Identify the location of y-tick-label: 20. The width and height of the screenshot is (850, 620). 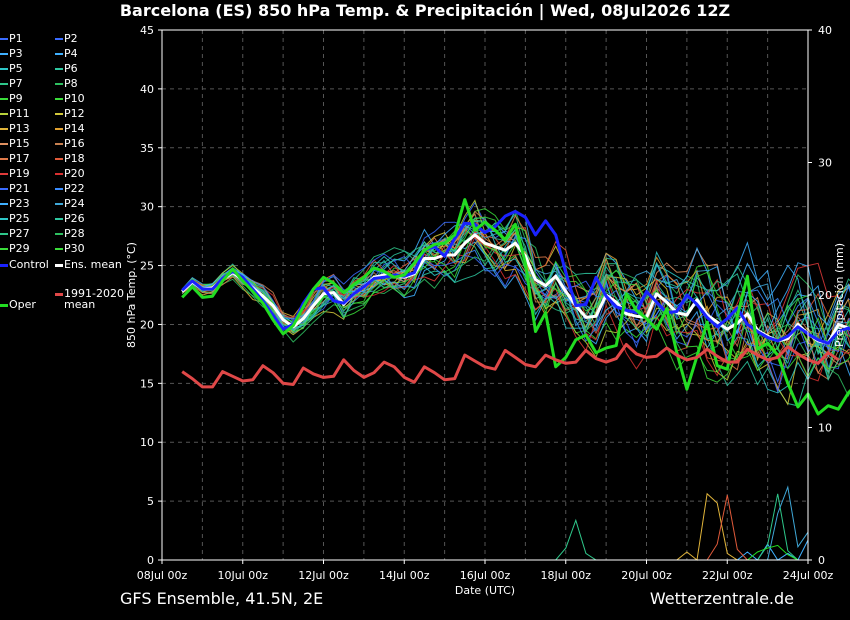
(147, 324).